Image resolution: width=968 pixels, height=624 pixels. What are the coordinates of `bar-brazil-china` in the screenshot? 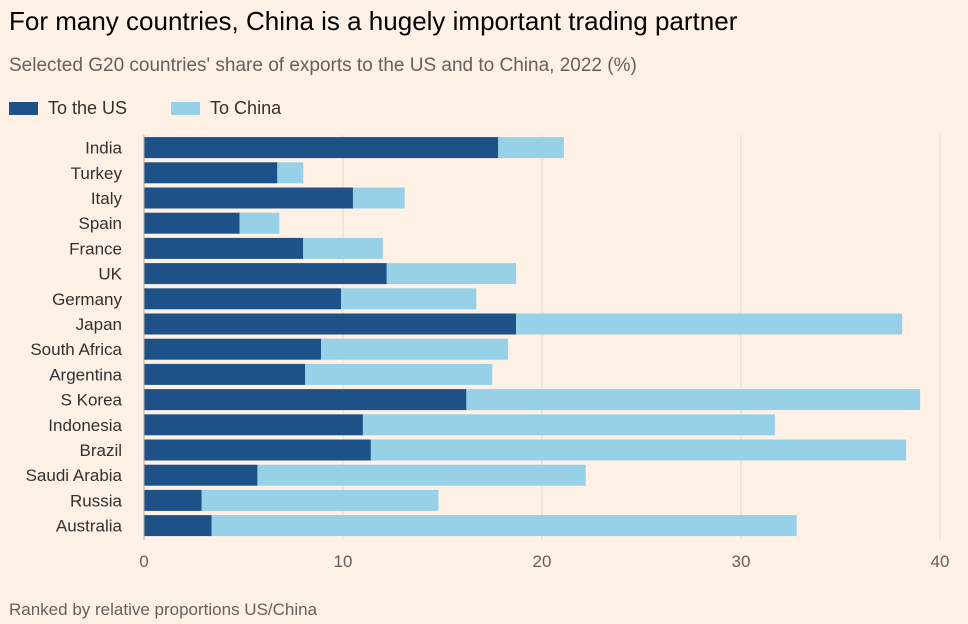 It's located at (638, 450).